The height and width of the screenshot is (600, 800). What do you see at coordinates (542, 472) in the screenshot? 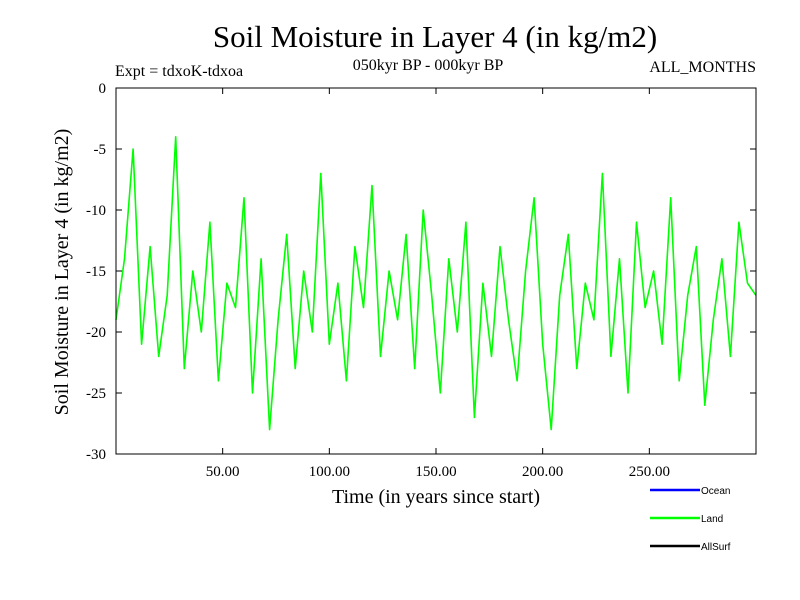
I see `x-tick-label: 200.00` at bounding box center [542, 472].